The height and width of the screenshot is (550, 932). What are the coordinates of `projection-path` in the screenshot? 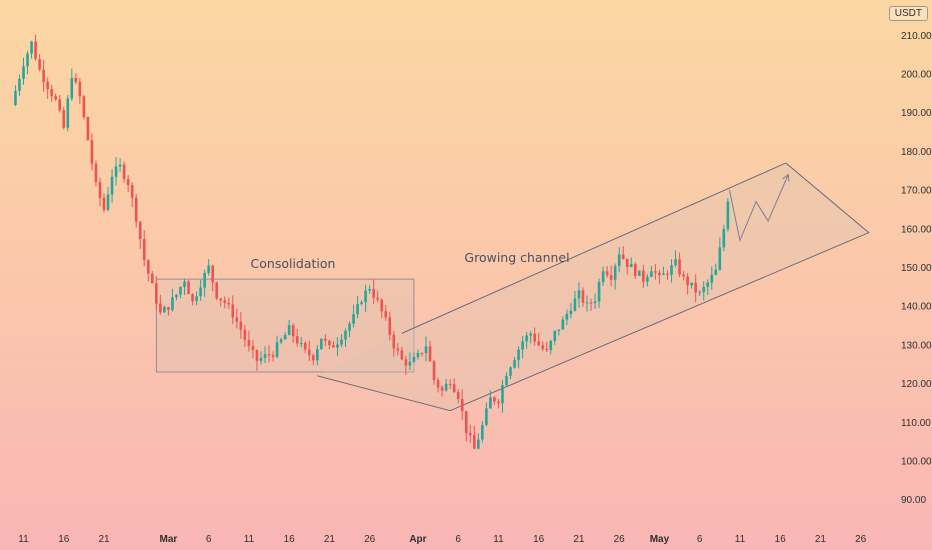 It's located at (758, 208).